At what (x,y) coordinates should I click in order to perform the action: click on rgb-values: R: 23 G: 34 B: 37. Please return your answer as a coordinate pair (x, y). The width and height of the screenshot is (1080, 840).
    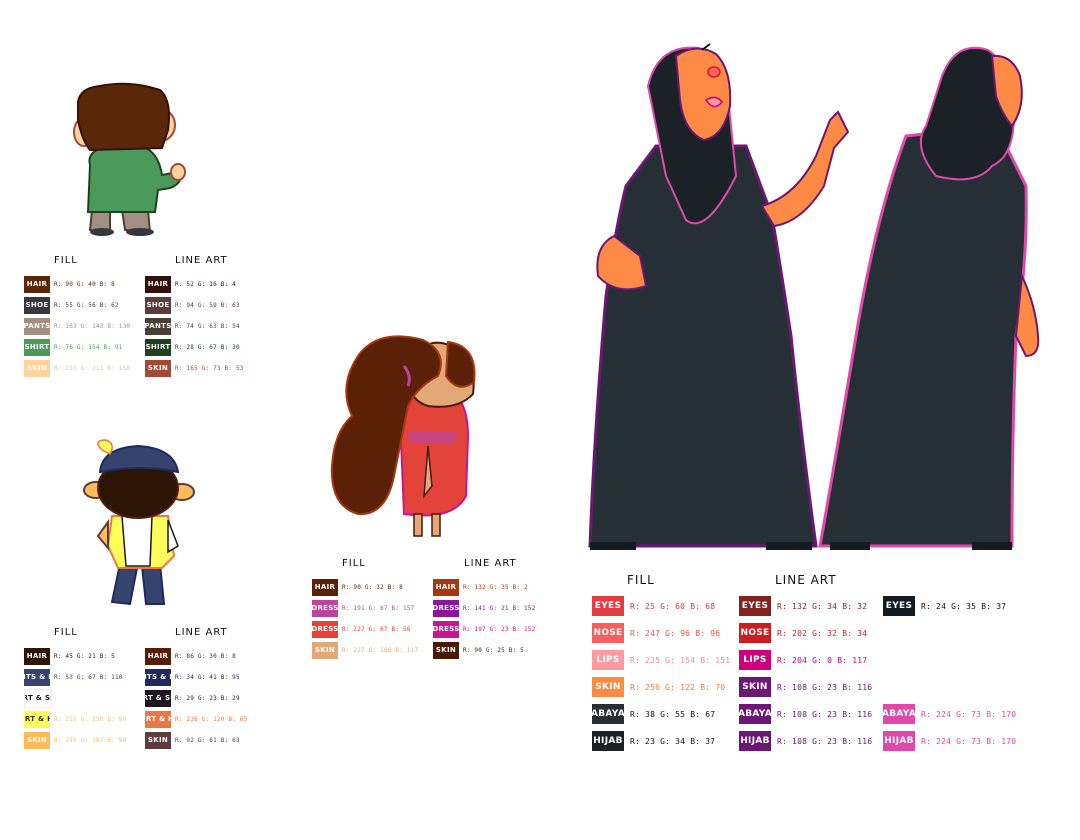
    Looking at the image, I should click on (673, 741).